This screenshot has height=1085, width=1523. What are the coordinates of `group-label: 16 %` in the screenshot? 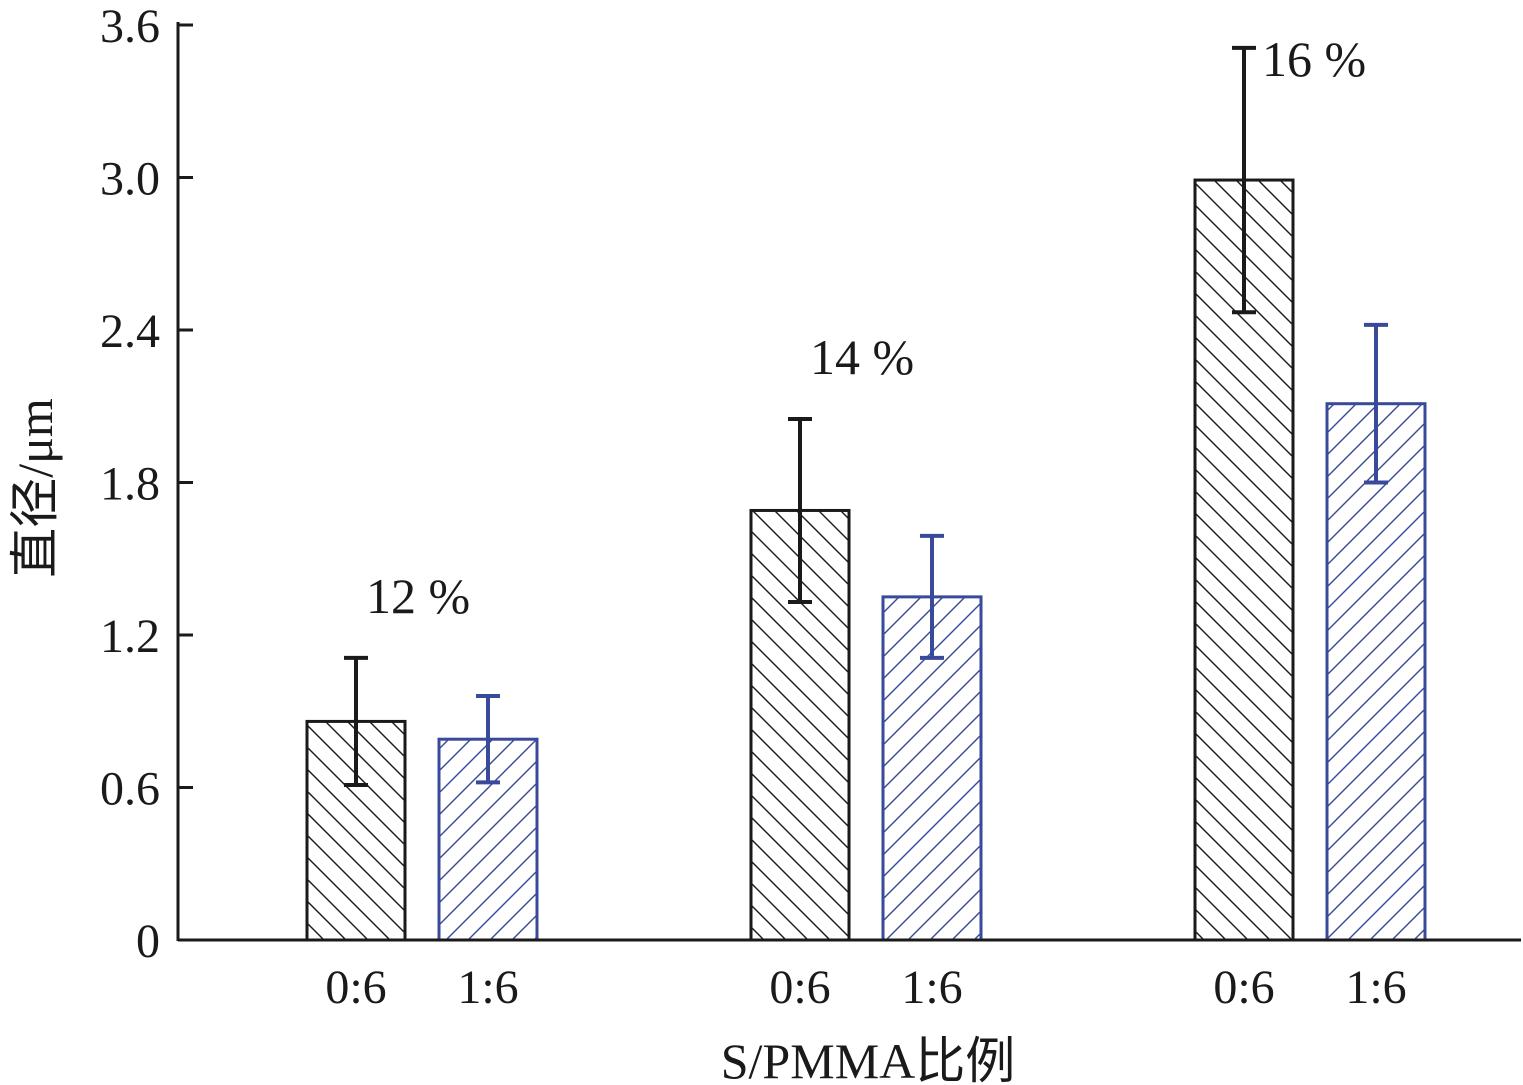 It's located at (1314, 59).